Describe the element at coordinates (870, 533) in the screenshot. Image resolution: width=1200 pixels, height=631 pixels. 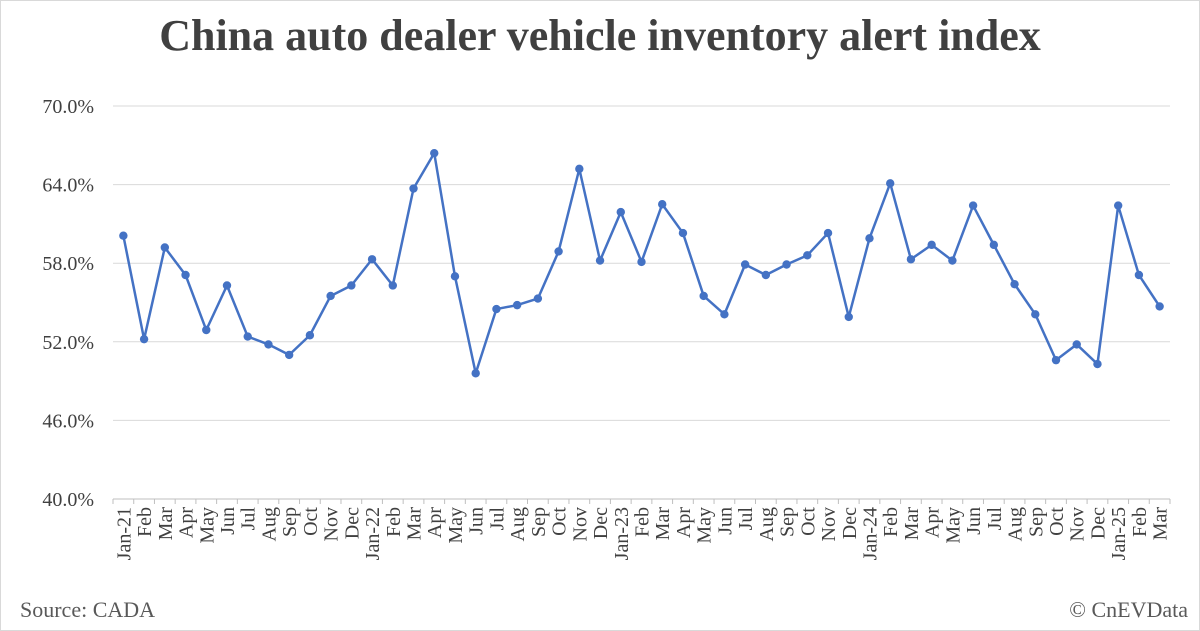
I see `x-tick-label: Jan-24` at that location.